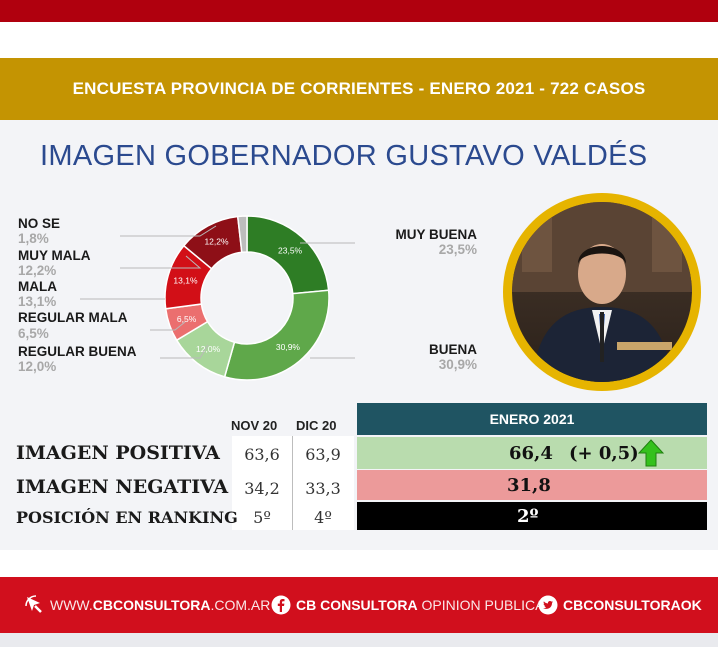 This screenshot has width=718, height=647. What do you see at coordinates (33, 238) in the screenshot?
I see `legend-value-no-se: 1,8%` at bounding box center [33, 238].